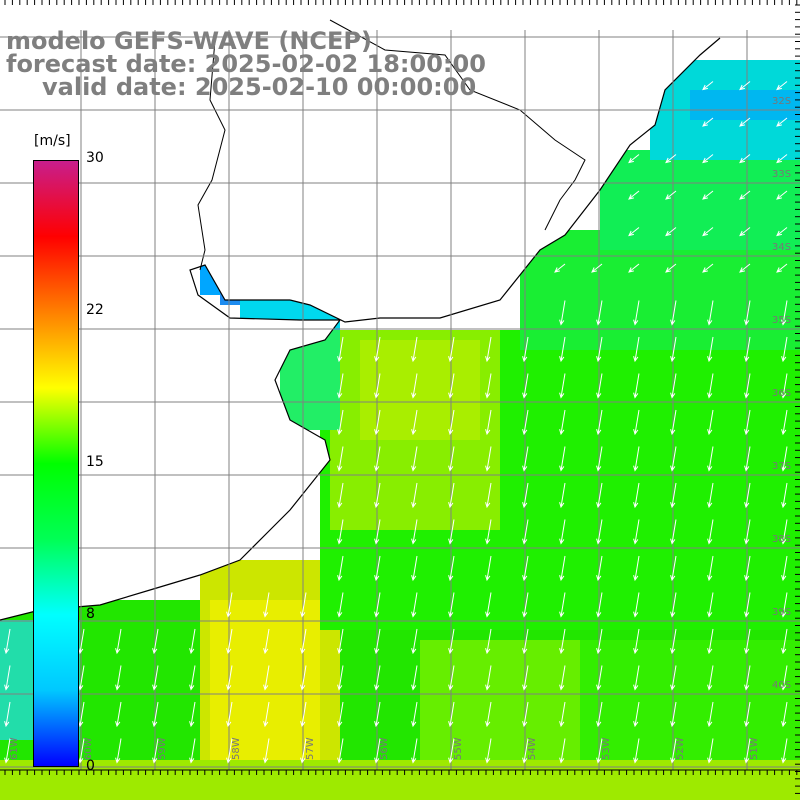 This screenshot has height=800, width=800. Describe the element at coordinates (162, 748) in the screenshot. I see `lon-label: 59W` at that location.